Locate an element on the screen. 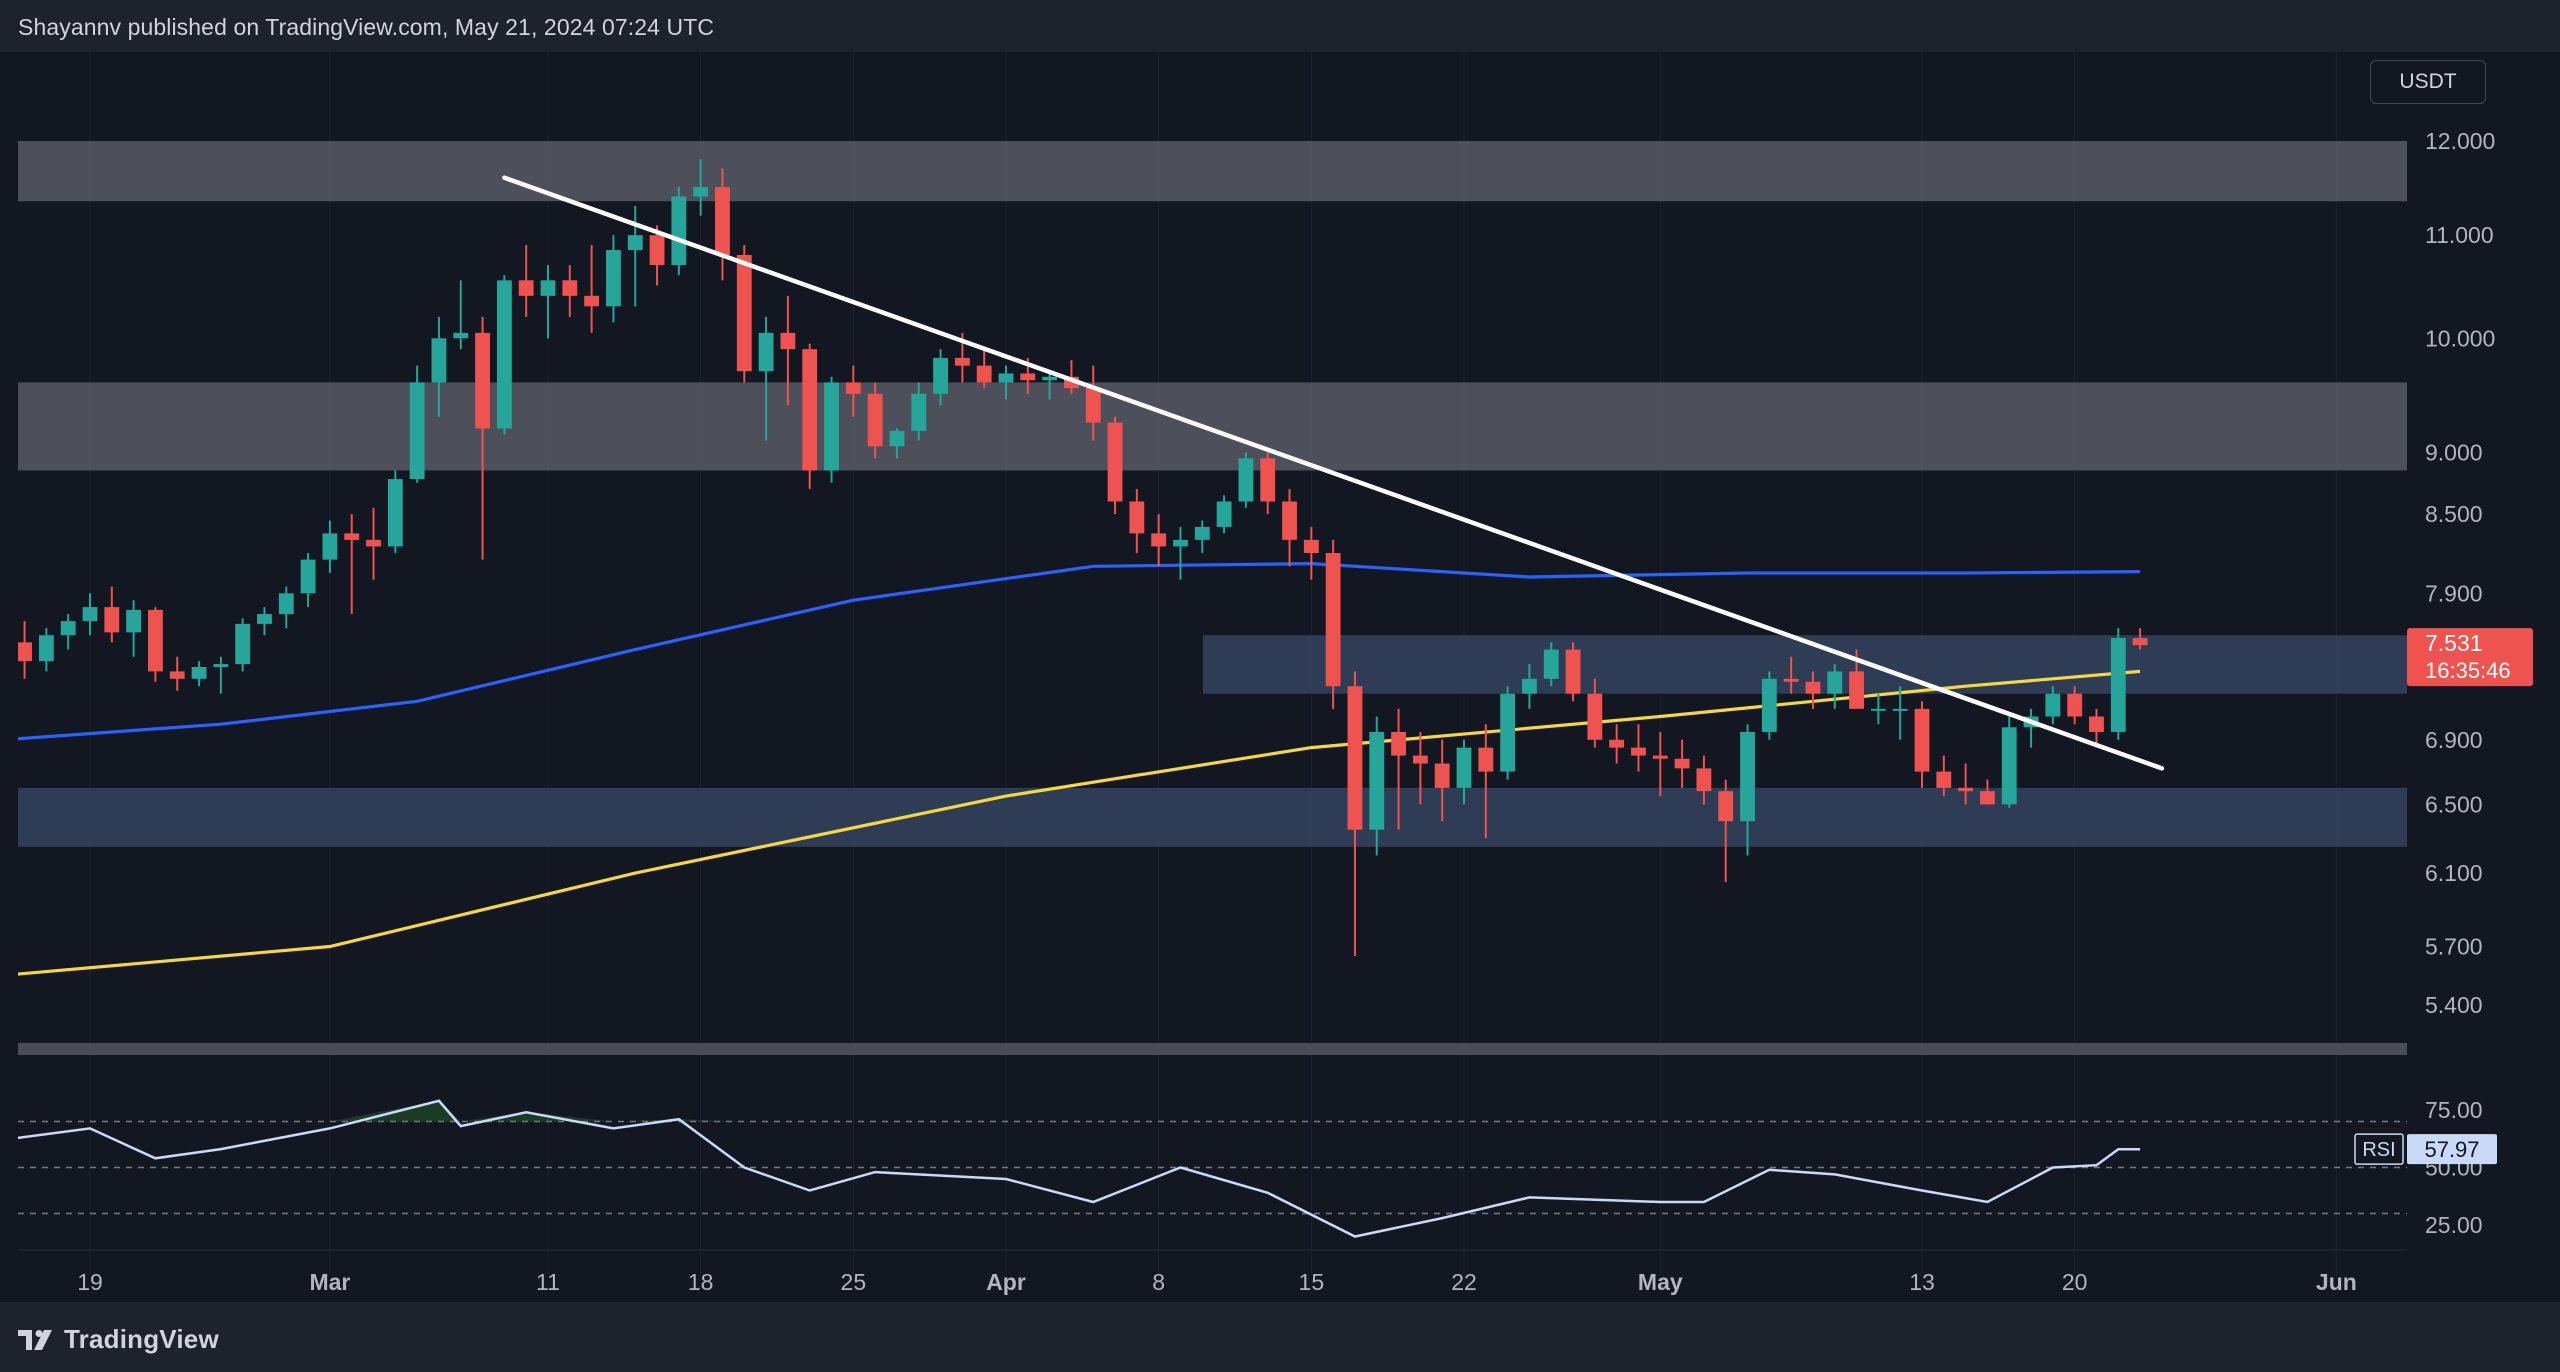 This screenshot has height=1372, width=2560. candle-countdown: 16:35:46 is located at coordinates (2468, 670).